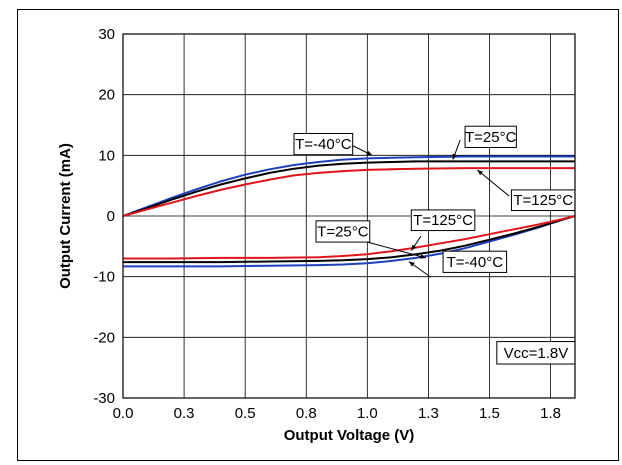  Describe the element at coordinates (489, 413) in the screenshot. I see `x-tick-label: 1.5` at that location.